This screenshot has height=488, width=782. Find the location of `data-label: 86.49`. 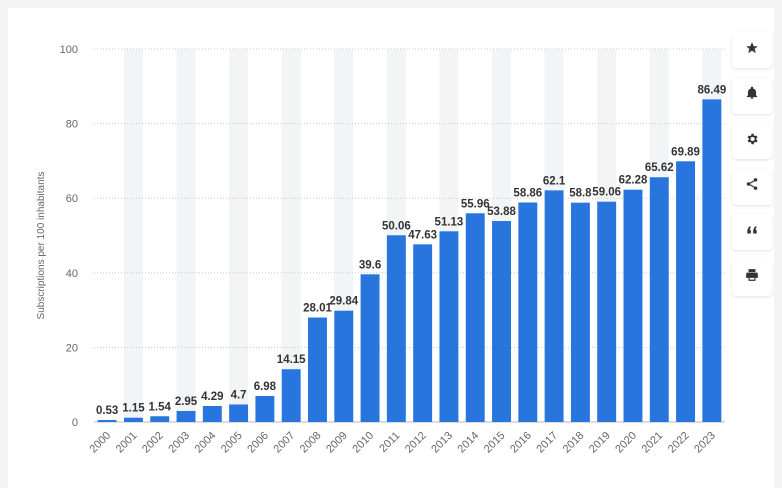

data-label: 86.49 is located at coordinates (711, 90).